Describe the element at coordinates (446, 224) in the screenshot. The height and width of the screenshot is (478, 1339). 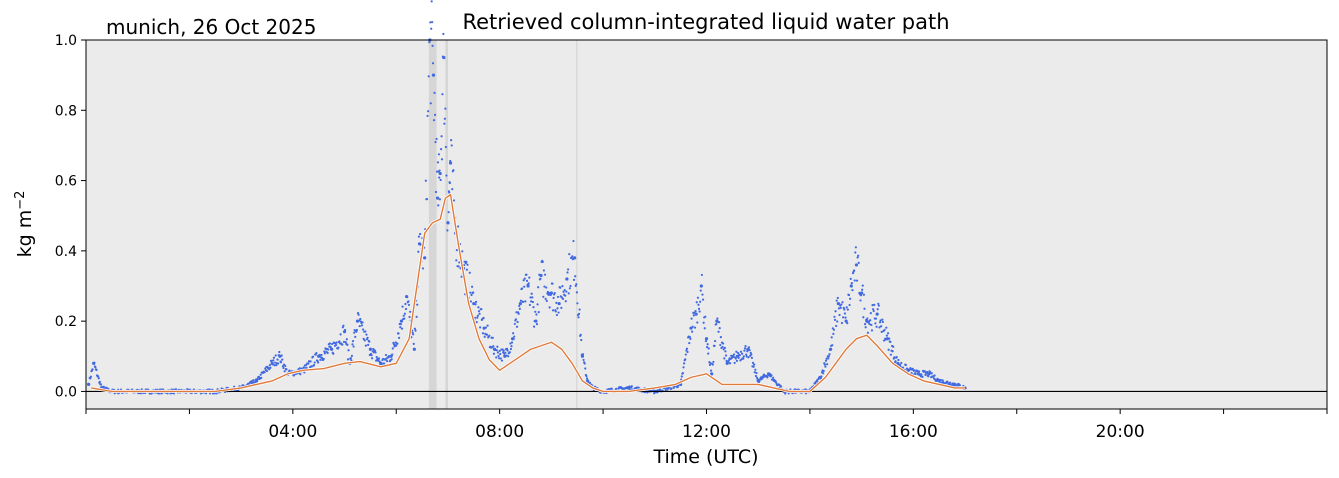
I see `flagged-period-band` at that location.